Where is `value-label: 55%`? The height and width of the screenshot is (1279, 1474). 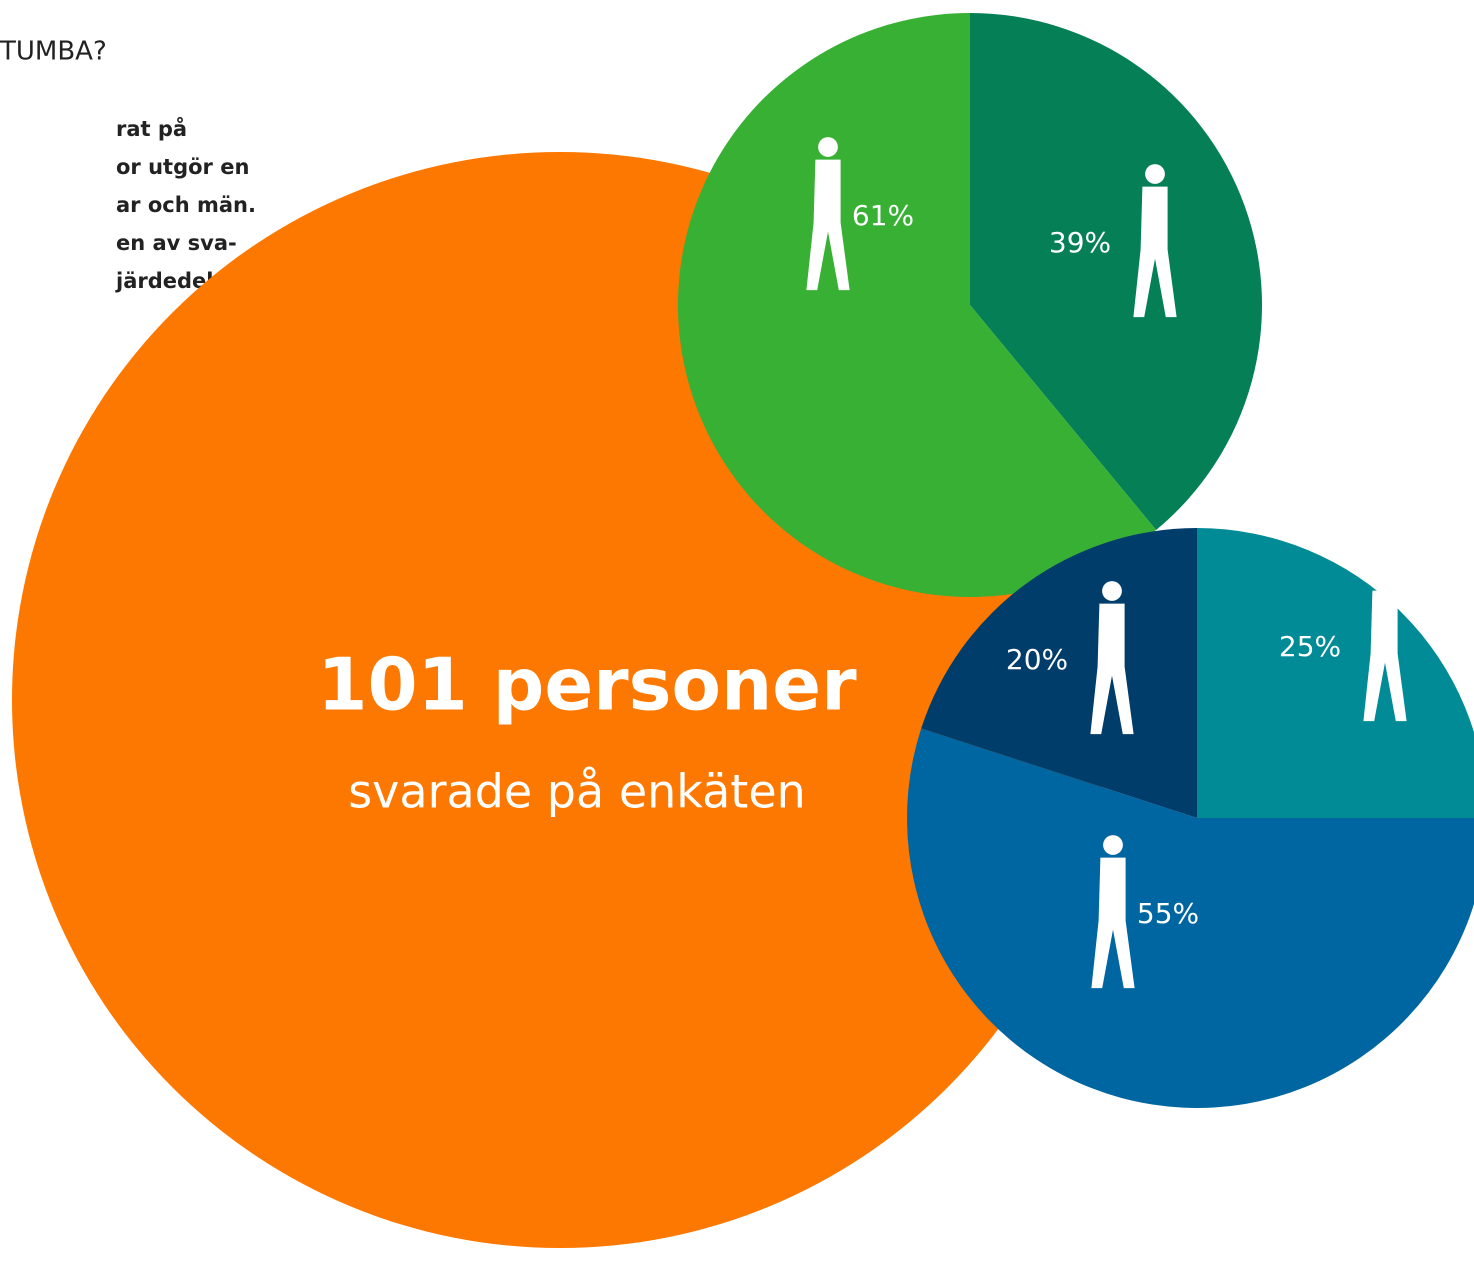 value-label: 55% is located at coordinates (1168, 913).